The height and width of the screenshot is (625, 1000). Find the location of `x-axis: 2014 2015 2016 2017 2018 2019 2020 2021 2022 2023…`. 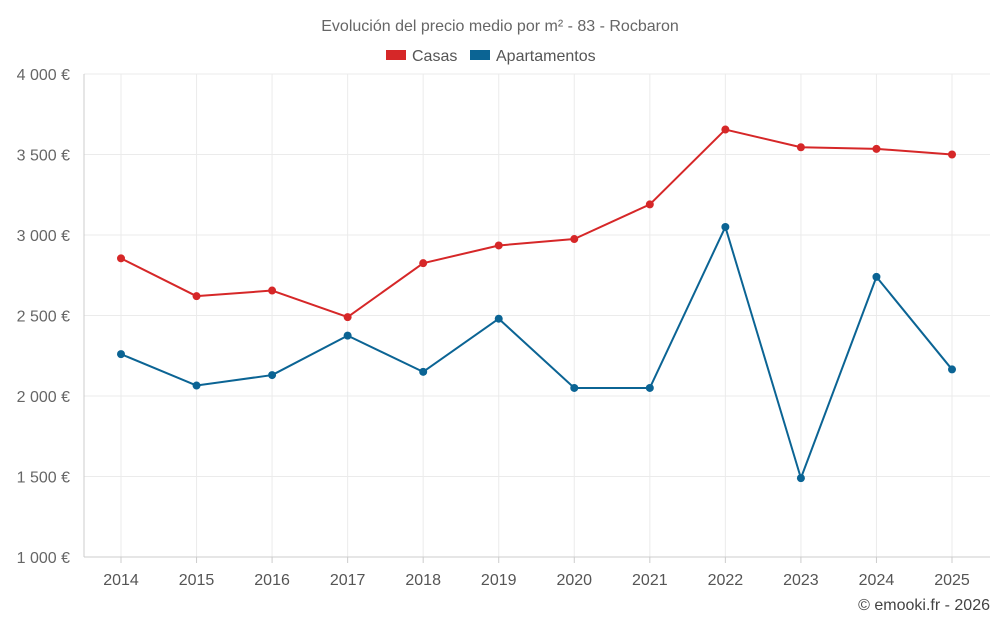

x-axis: 2014 2015 2016 2017 2018 2019 2020 2021 2022 2023… is located at coordinates (537, 572).